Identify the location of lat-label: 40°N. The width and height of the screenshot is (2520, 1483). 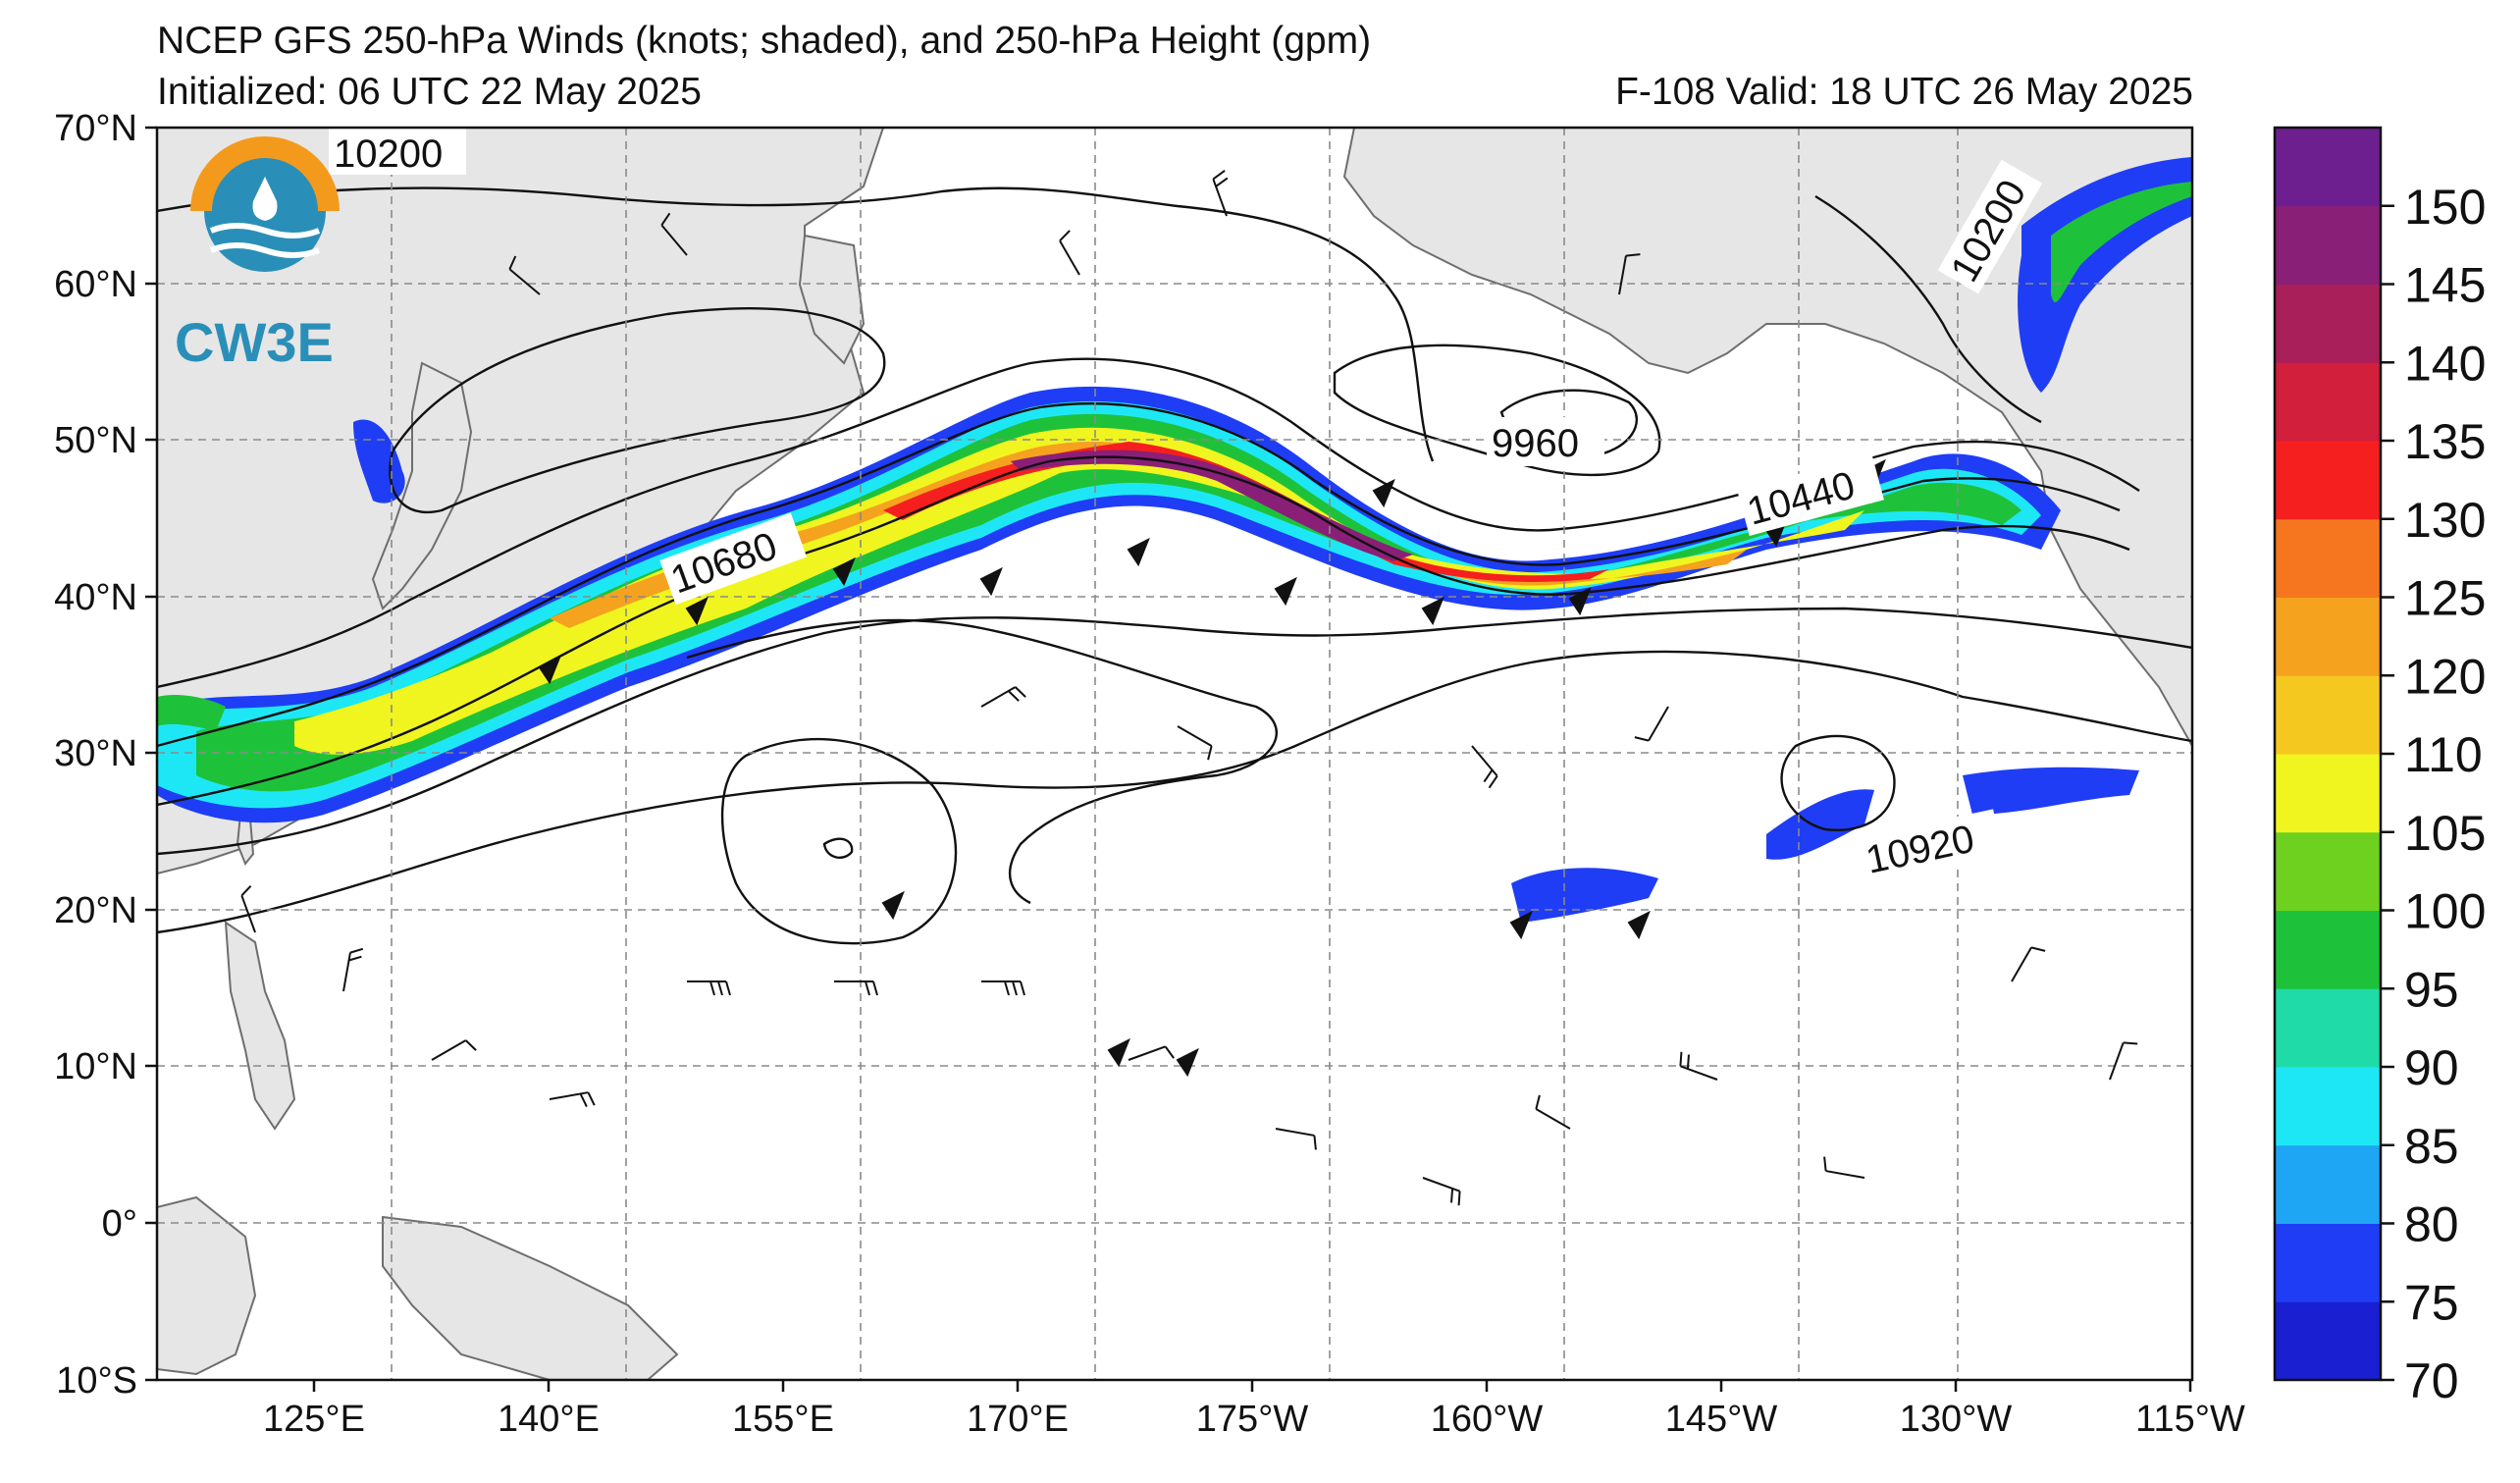
(95, 597).